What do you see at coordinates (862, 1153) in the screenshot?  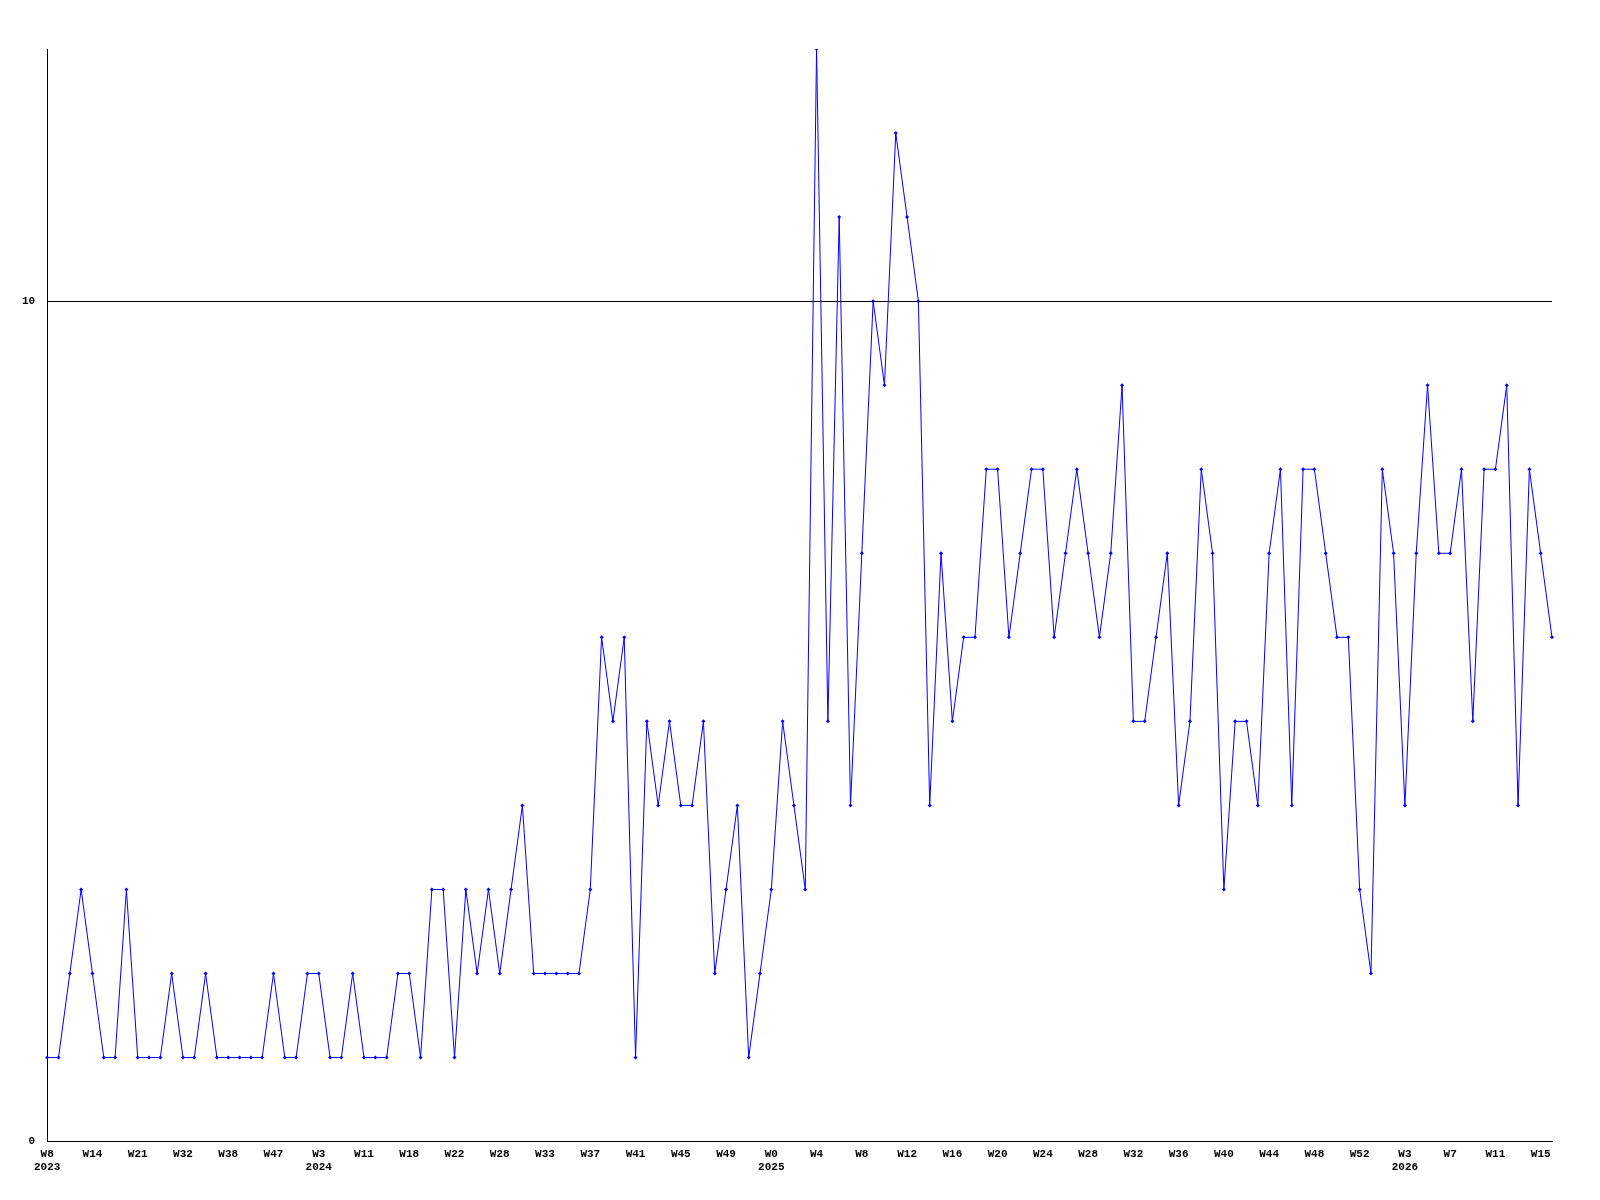 I see `x-tick-label: W8` at bounding box center [862, 1153].